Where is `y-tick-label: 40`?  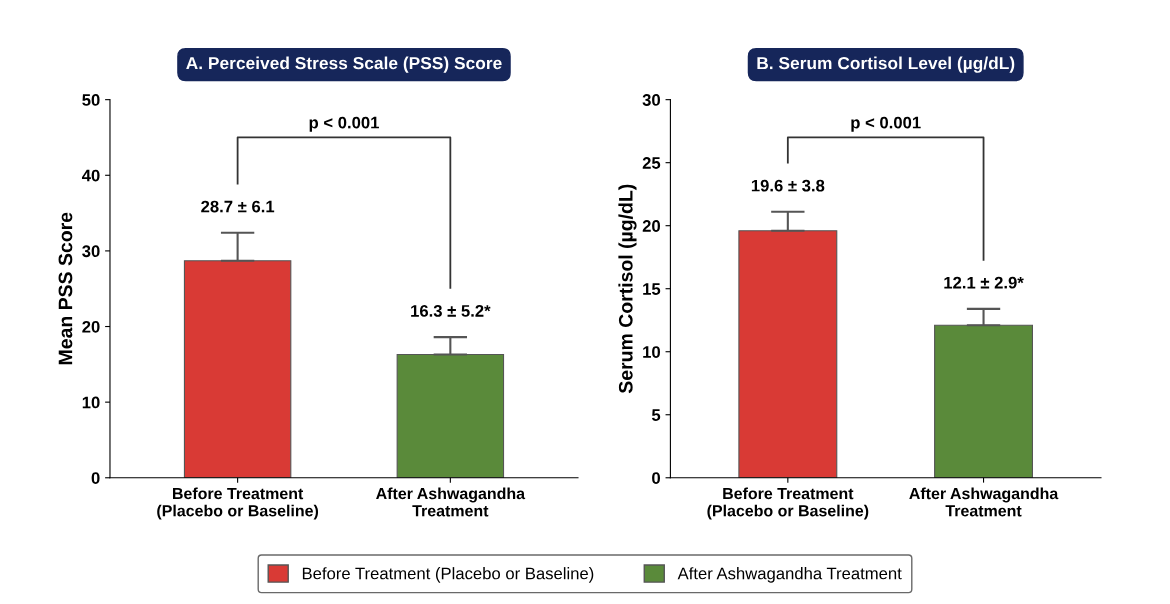
y-tick-label: 40 is located at coordinates (90, 175).